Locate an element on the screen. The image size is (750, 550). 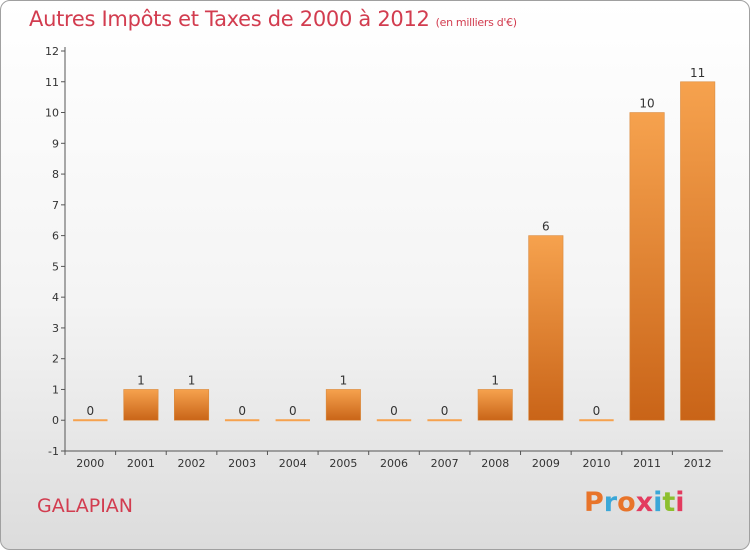
y-tick-label: 2 is located at coordinates (55, 359).